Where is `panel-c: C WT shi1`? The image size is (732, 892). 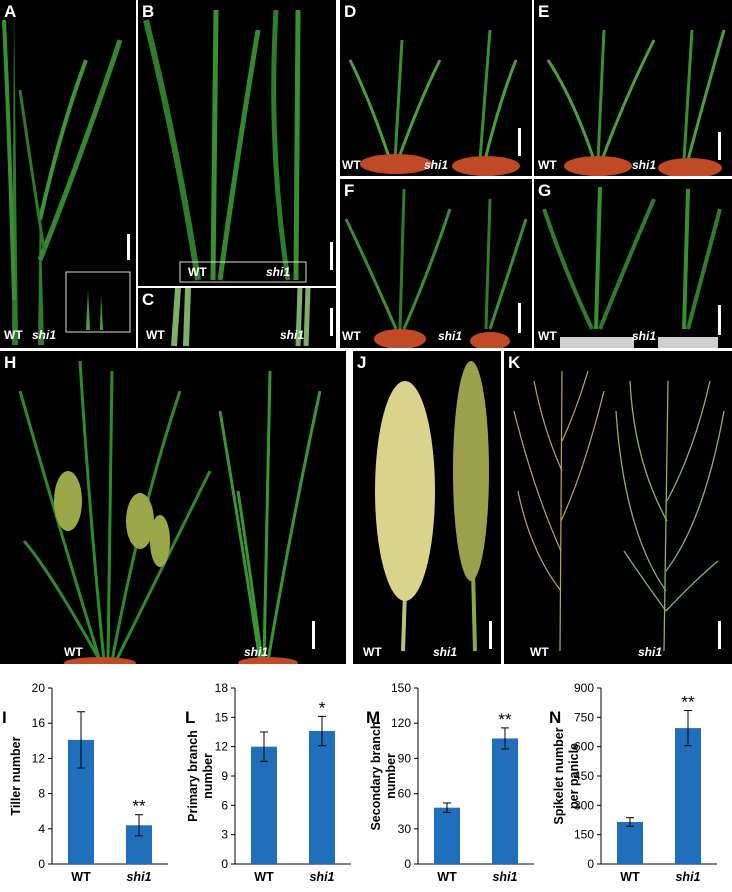 panel-c: C WT shi1 is located at coordinates (237, 318).